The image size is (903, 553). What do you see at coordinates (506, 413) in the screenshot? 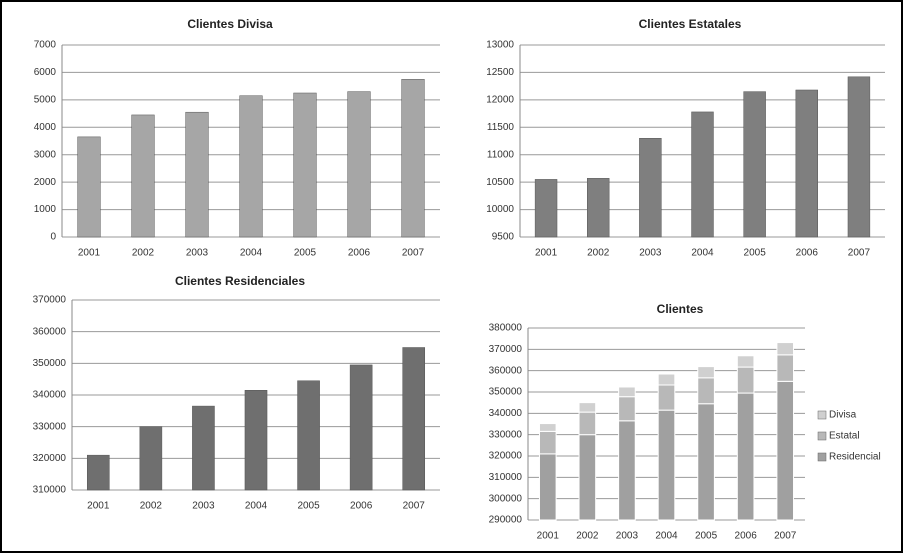
I see `y-tick-label: 340000` at bounding box center [506, 413].